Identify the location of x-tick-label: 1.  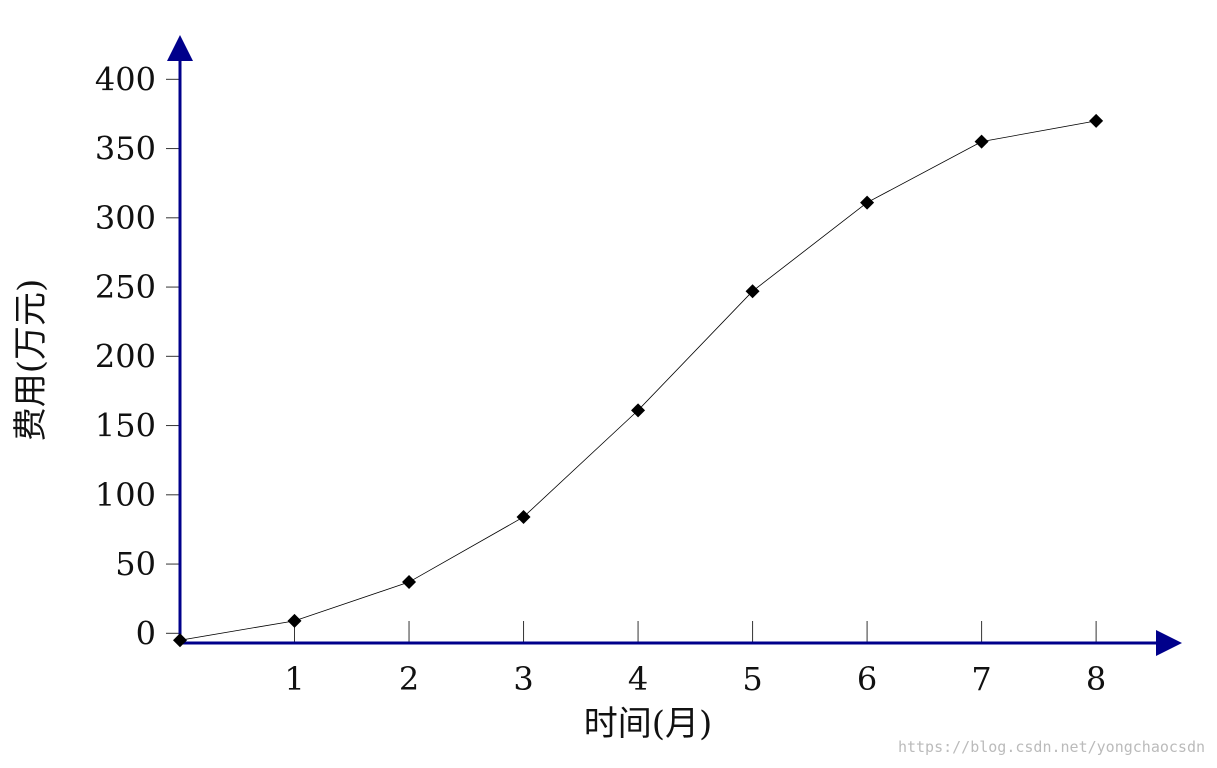
(294, 679).